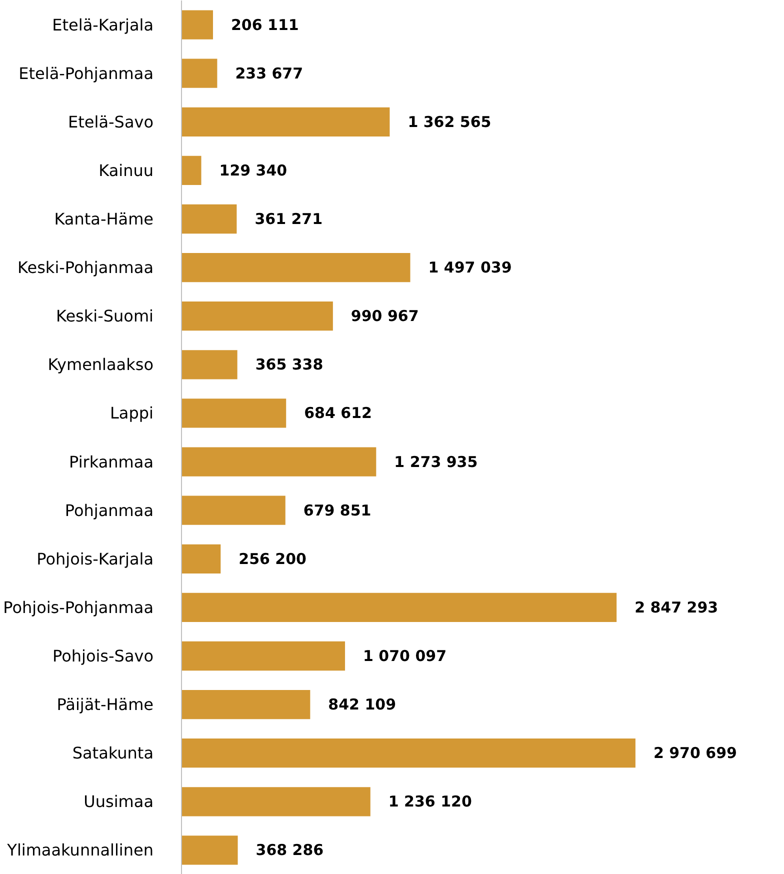 Image resolution: width=784 pixels, height=874 pixels. I want to click on y-tick-label: Uusimaa, so click(119, 802).